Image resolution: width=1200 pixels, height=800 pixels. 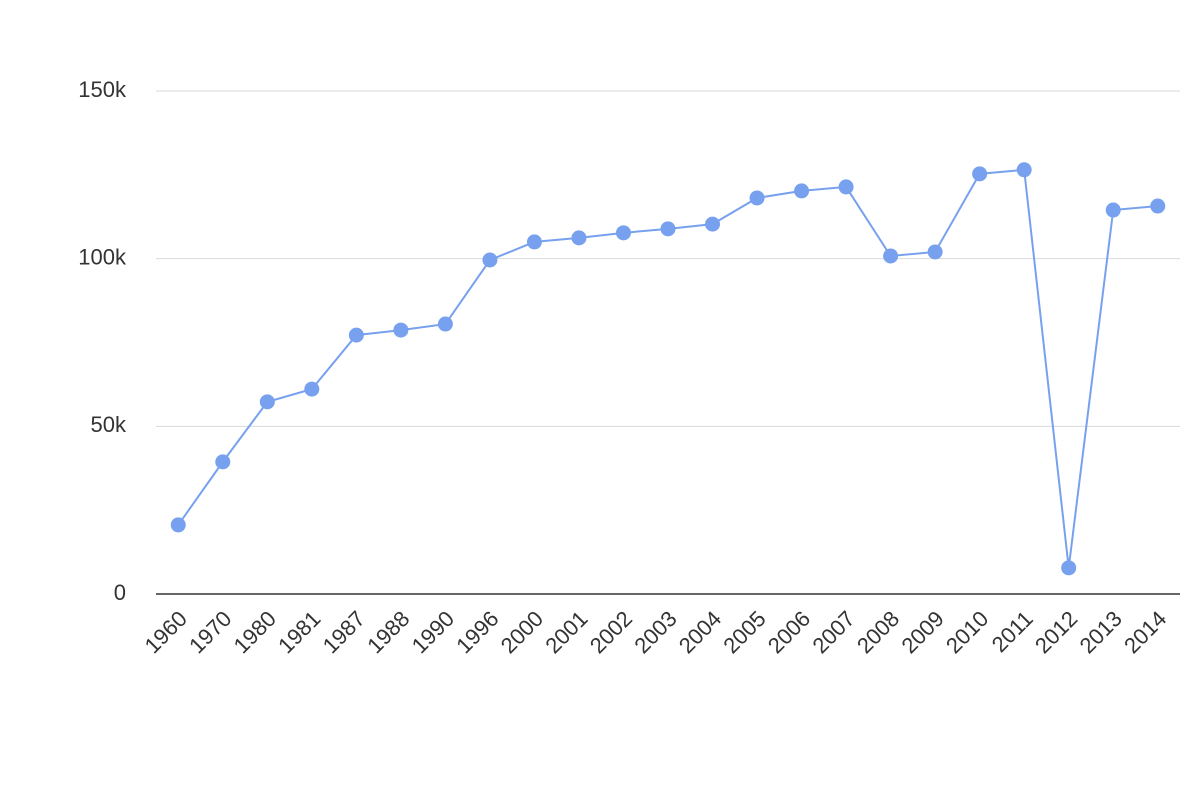 I want to click on x-tick-label: 1990, so click(x=433, y=632).